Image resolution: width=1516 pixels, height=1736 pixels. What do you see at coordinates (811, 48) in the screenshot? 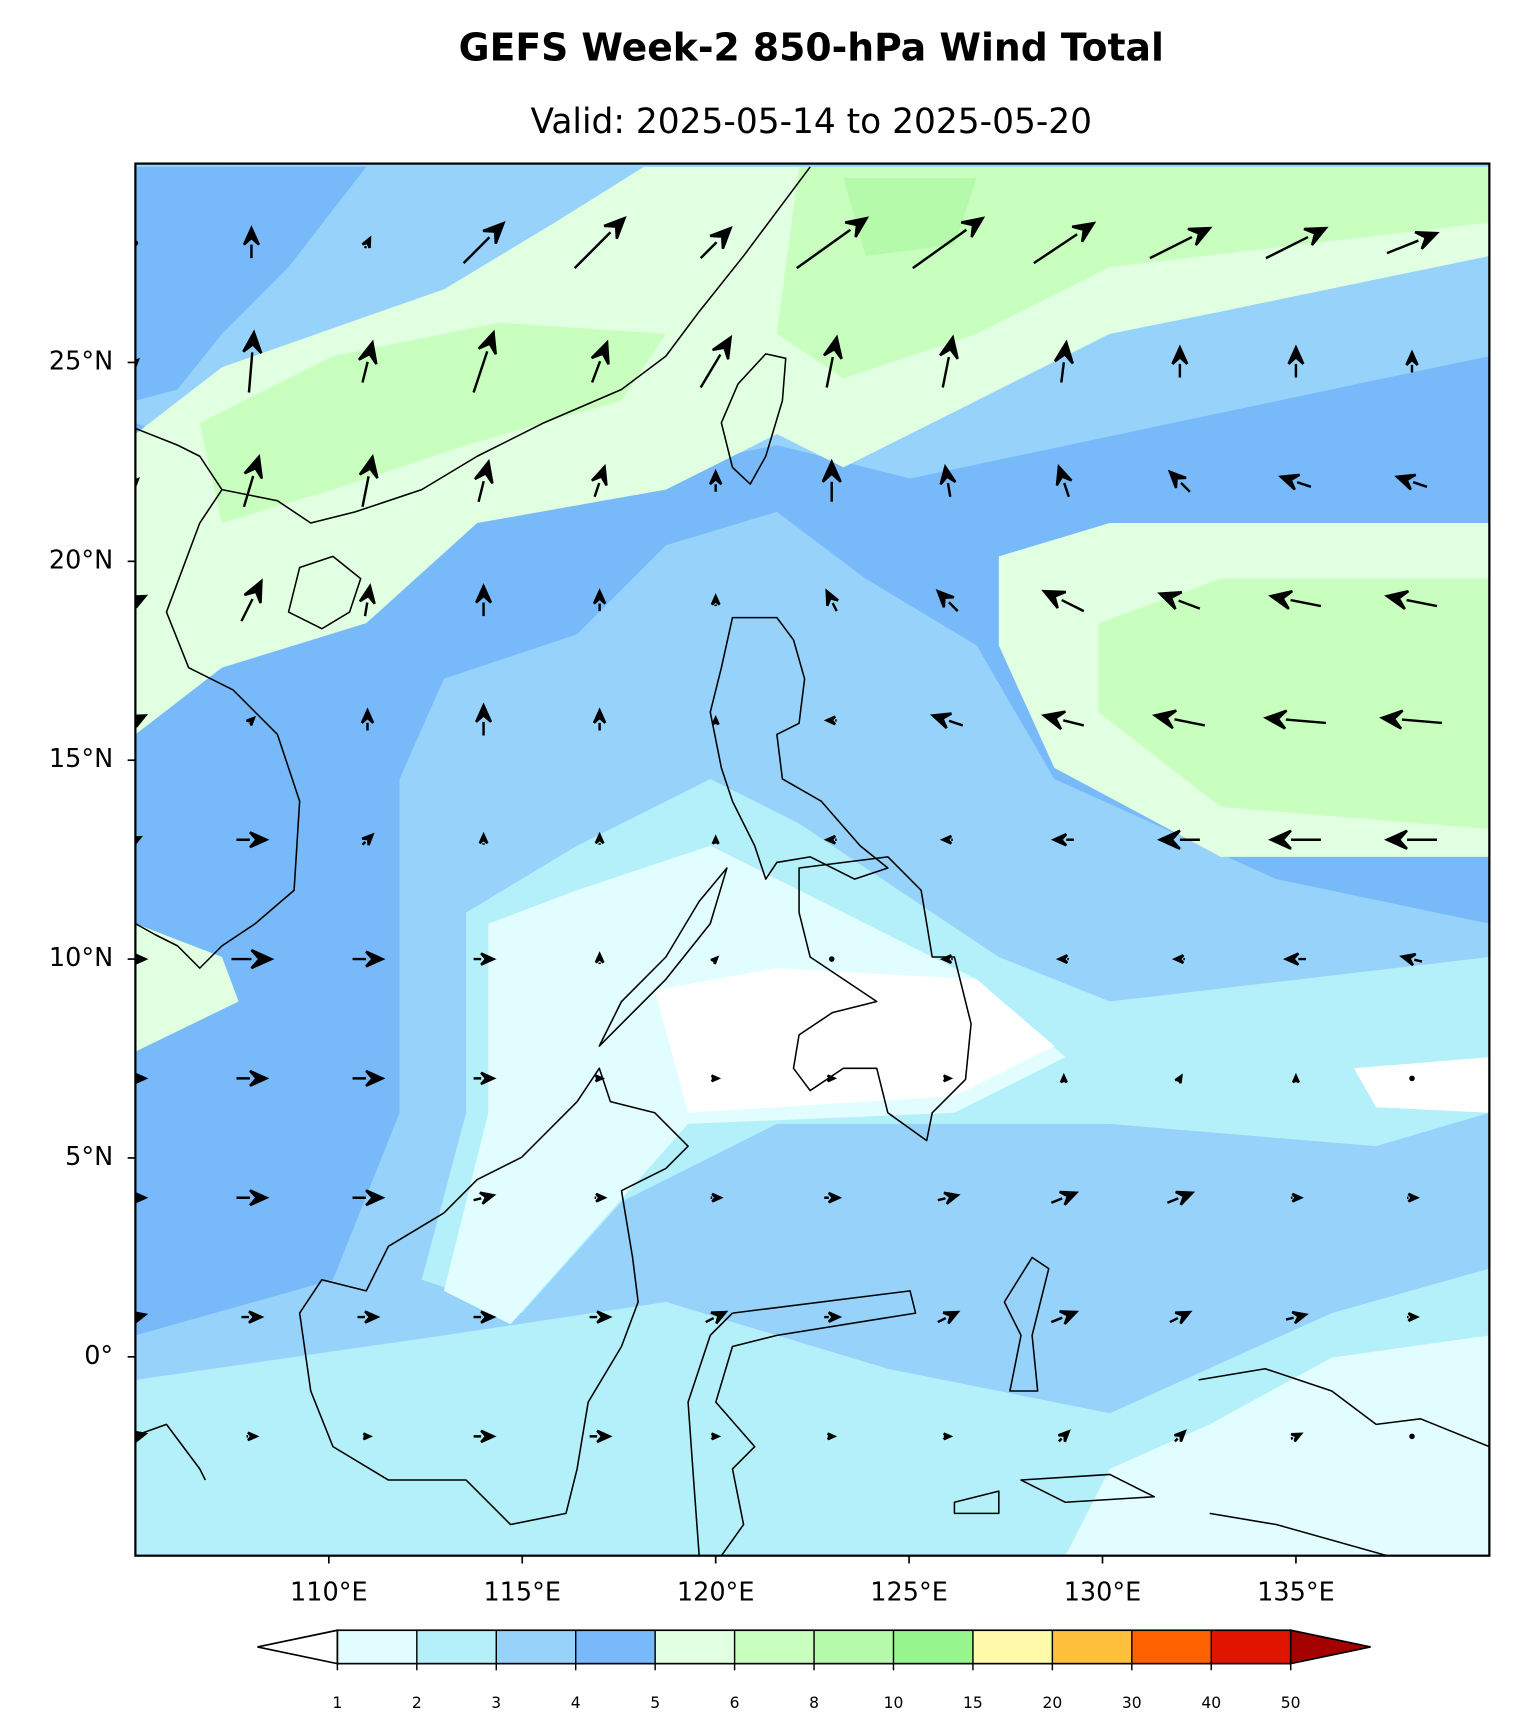
I see `chart-title: GEFS Week-2 850-hPa Wind Total` at bounding box center [811, 48].